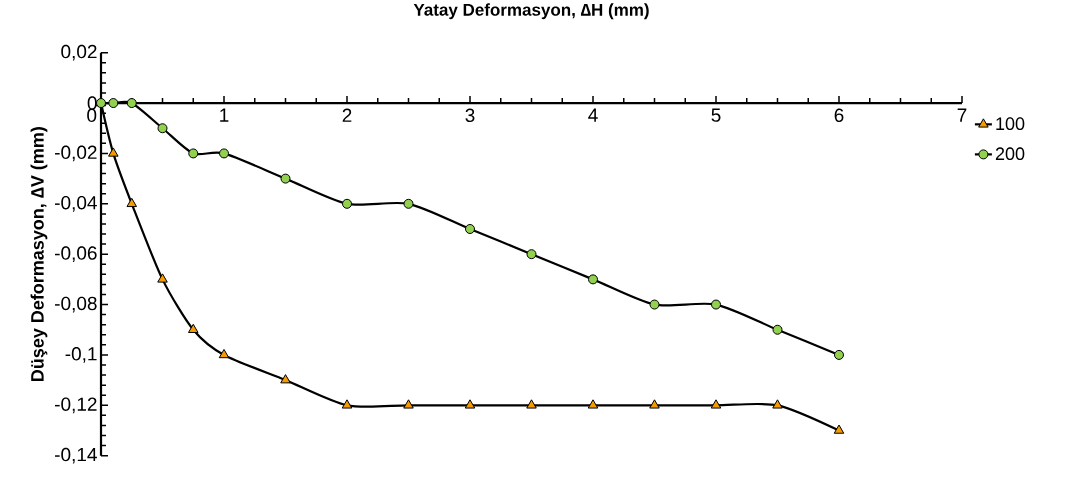 The image size is (1081, 477). Describe the element at coordinates (531, 11) in the screenshot. I see `x-axis-title: Yatay Deformasyon, ∆H (mm)` at that location.